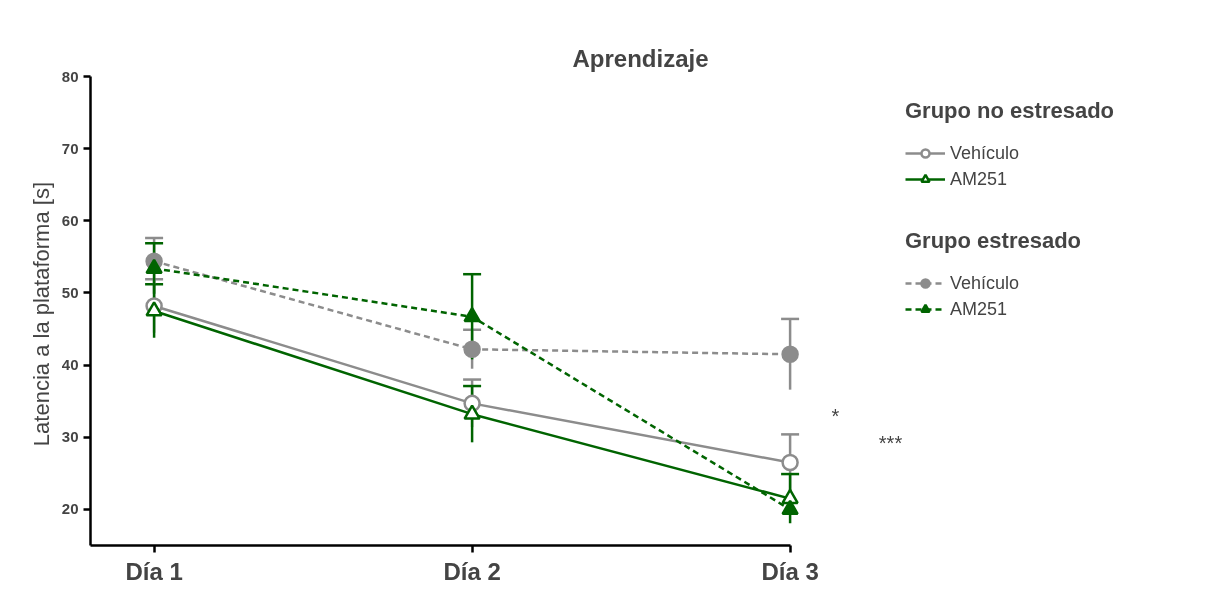  What do you see at coordinates (70, 509) in the screenshot?
I see `y-tick-label: 20` at bounding box center [70, 509].